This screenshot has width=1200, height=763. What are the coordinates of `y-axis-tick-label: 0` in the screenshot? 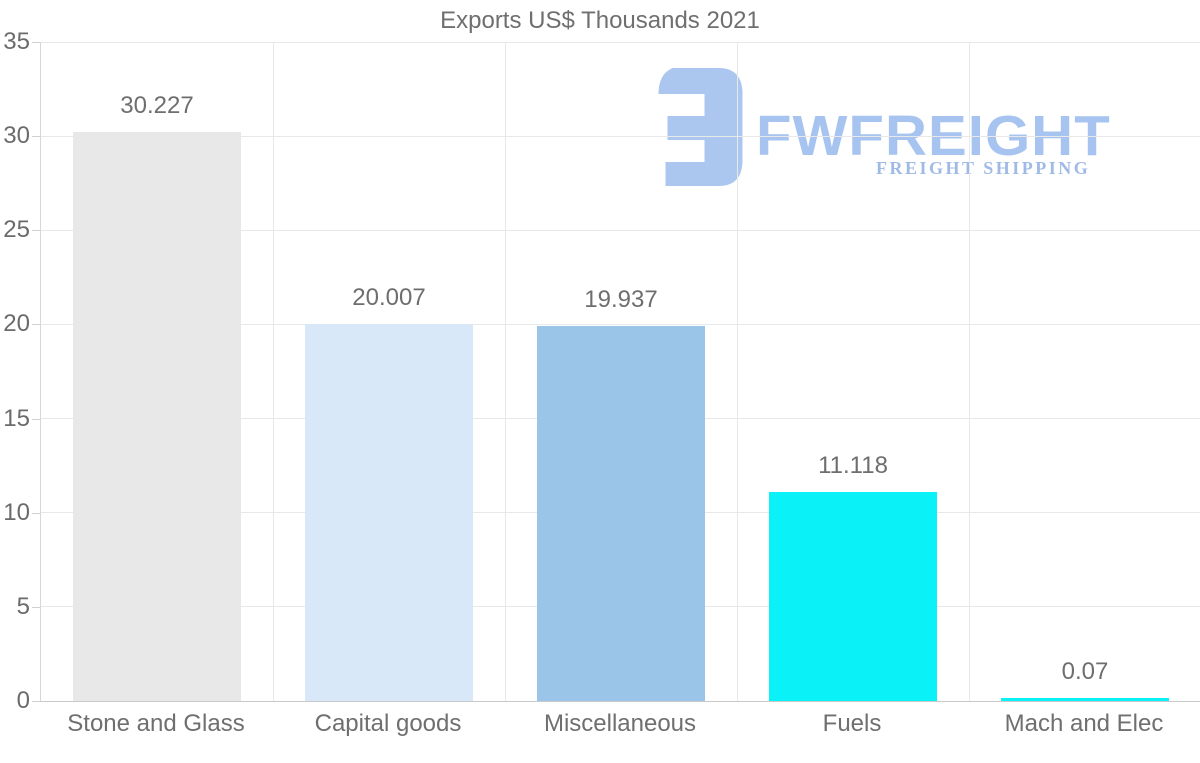 It's located at (23, 700).